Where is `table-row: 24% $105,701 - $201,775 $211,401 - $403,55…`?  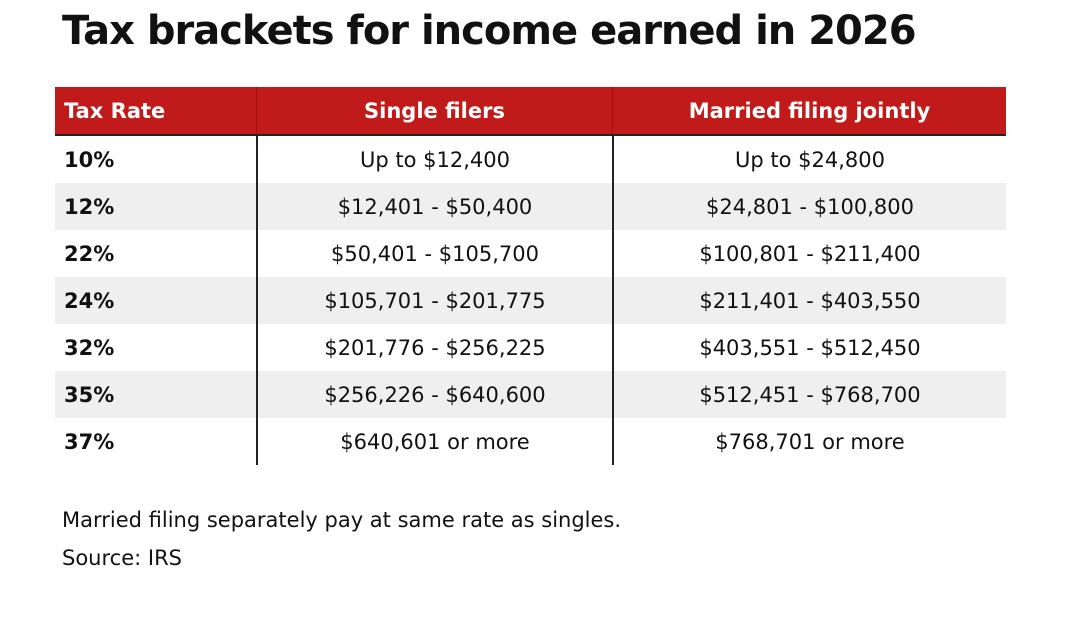
table-row: 24% $105,701 - $201,775 $211,401 - $403,55… is located at coordinates (530, 300).